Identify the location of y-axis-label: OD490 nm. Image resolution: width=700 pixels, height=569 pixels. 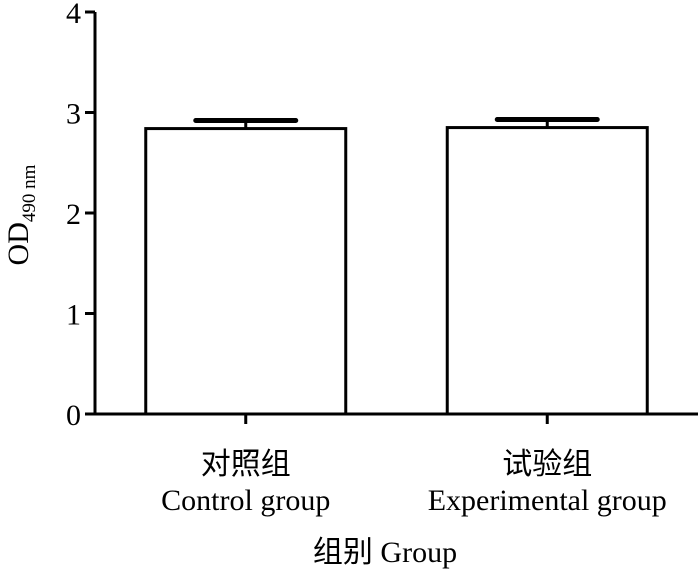
(21, 214).